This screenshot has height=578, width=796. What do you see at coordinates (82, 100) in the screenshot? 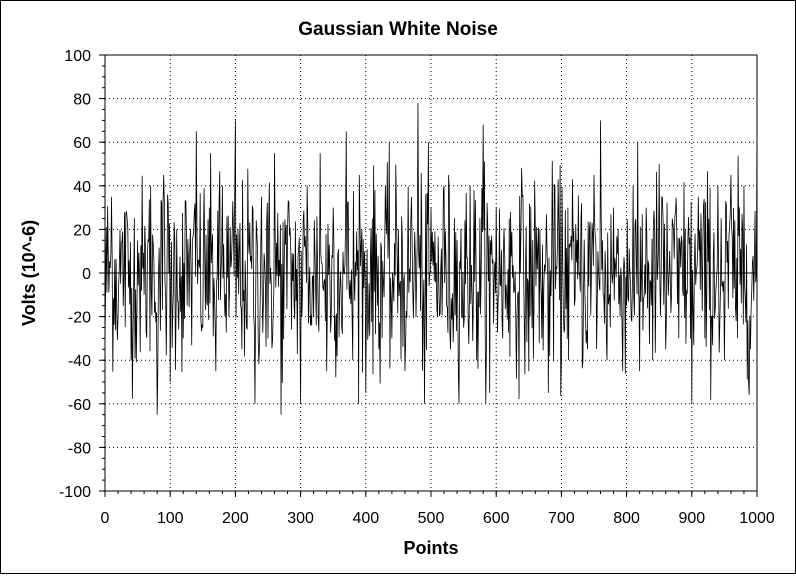
I see `y-tick-label: 80` at bounding box center [82, 100].